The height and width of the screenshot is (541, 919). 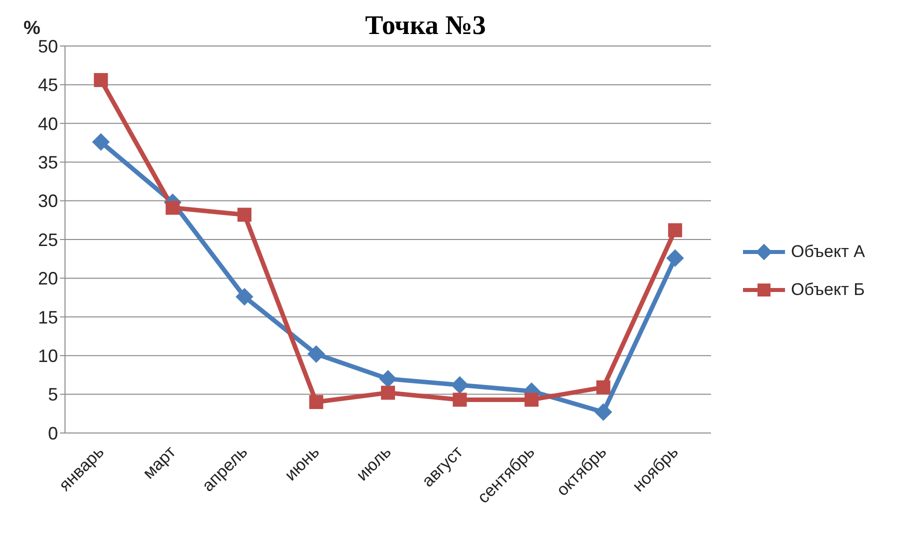 What do you see at coordinates (53, 433) in the screenshot?
I see `y-tick-label: 0` at bounding box center [53, 433].